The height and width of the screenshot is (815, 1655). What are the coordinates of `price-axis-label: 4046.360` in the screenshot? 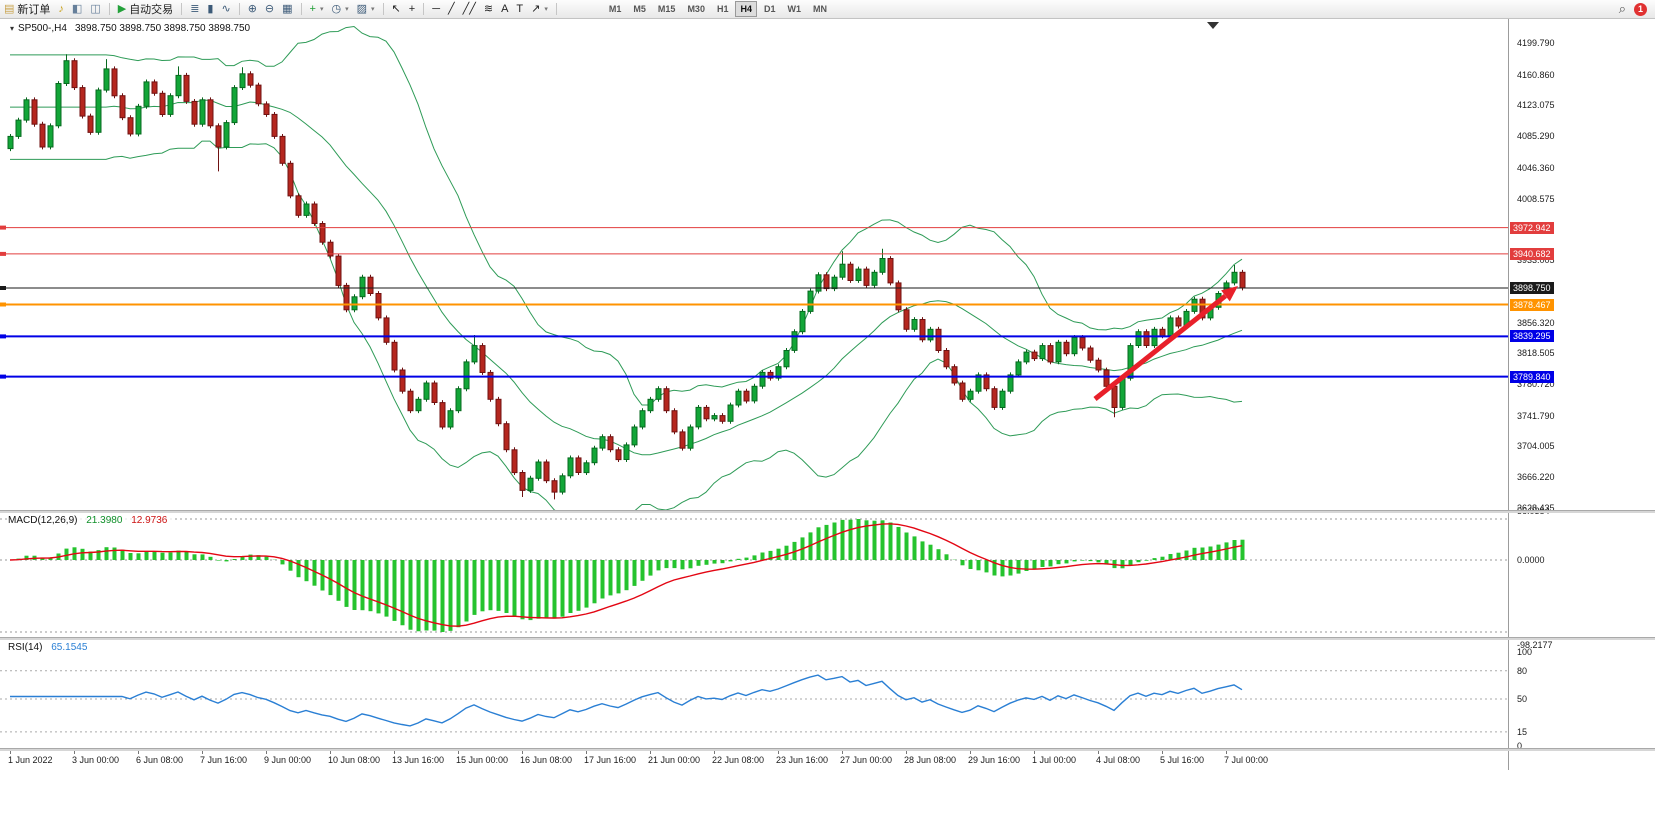 It's located at (1536, 167).